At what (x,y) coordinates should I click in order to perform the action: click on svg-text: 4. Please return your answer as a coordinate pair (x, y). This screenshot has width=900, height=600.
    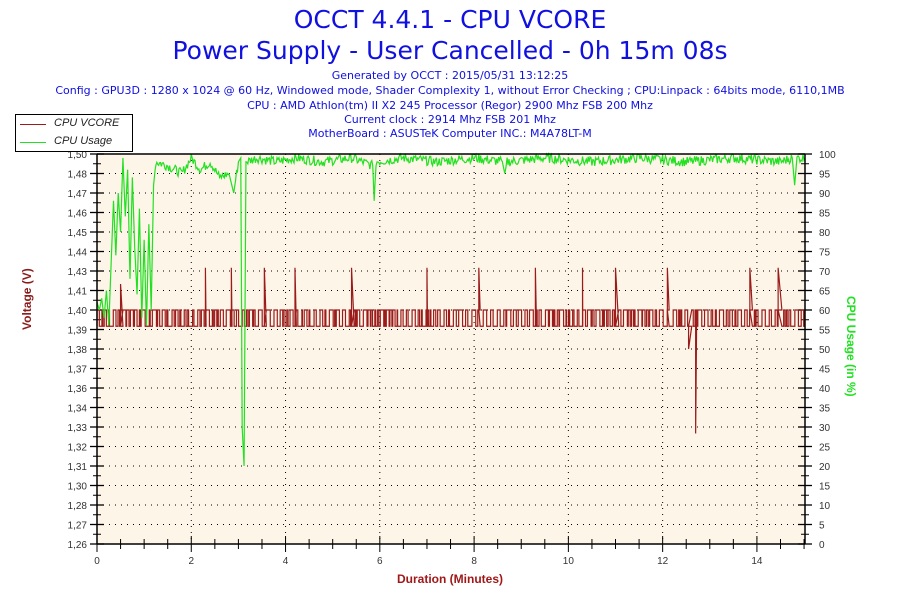
    Looking at the image, I should click on (286, 561).